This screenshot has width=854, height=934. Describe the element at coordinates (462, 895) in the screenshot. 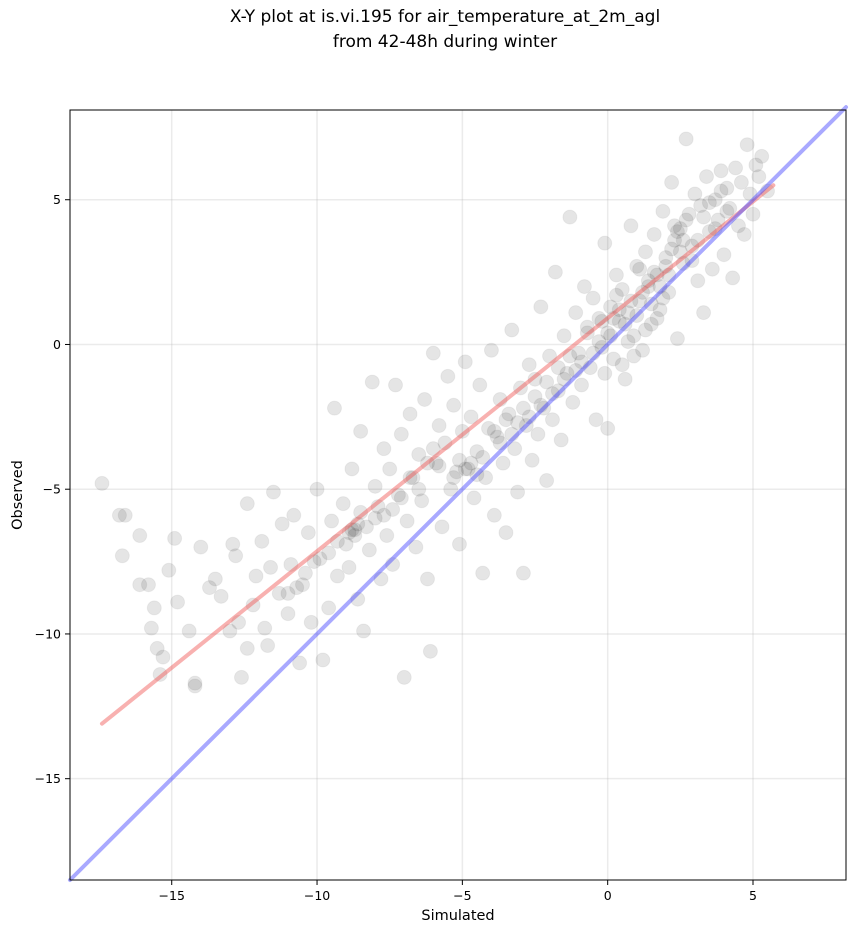

I see `x-tick-label: −5` at that location.